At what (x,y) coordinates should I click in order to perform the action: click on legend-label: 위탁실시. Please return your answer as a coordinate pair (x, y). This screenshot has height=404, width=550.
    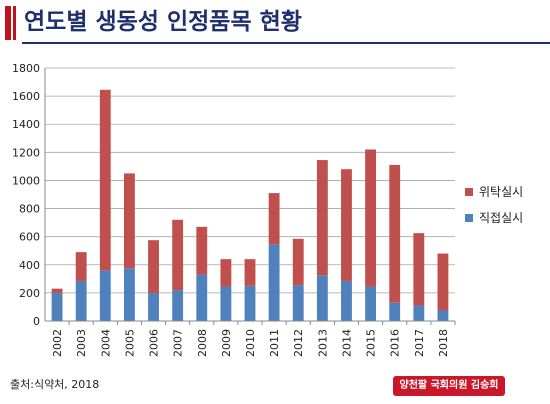
    Looking at the image, I should click on (501, 192).